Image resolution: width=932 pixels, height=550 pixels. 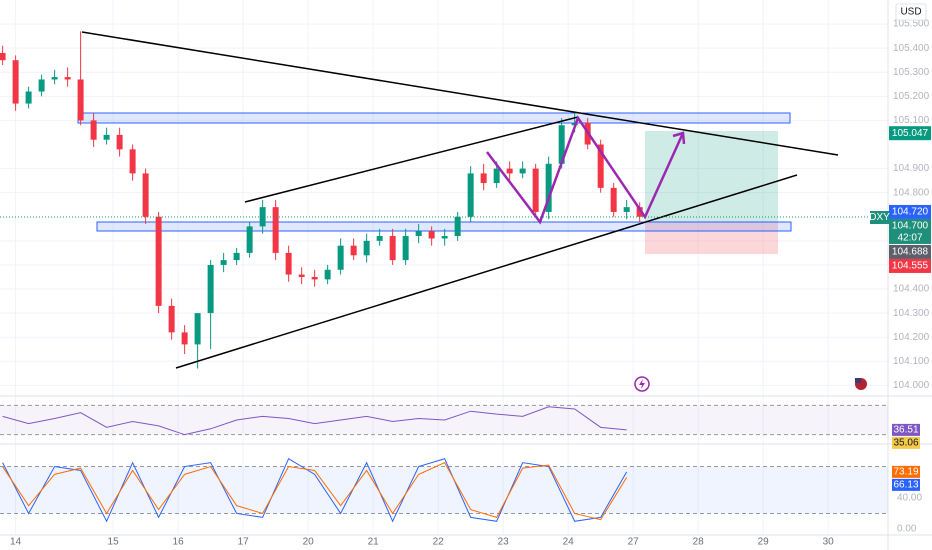 I want to click on price-badge-label: 105.047, so click(x=910, y=133).